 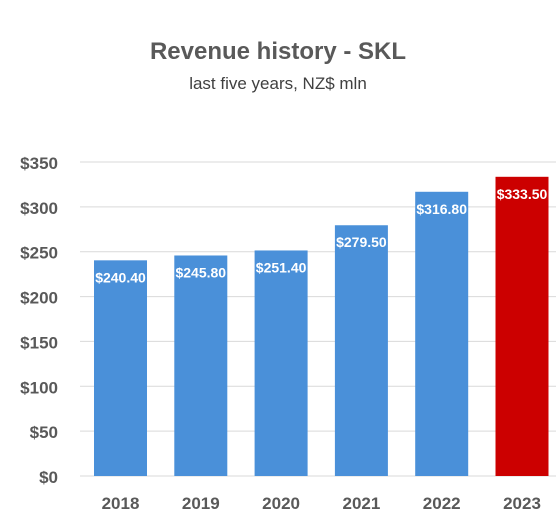 I want to click on data-label: $316.80, so click(x=441, y=209).